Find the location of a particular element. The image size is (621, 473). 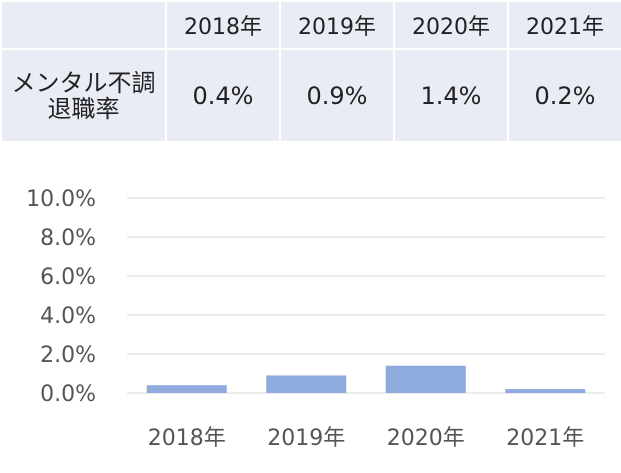

value-cell-2020: 1.4% is located at coordinates (451, 95).